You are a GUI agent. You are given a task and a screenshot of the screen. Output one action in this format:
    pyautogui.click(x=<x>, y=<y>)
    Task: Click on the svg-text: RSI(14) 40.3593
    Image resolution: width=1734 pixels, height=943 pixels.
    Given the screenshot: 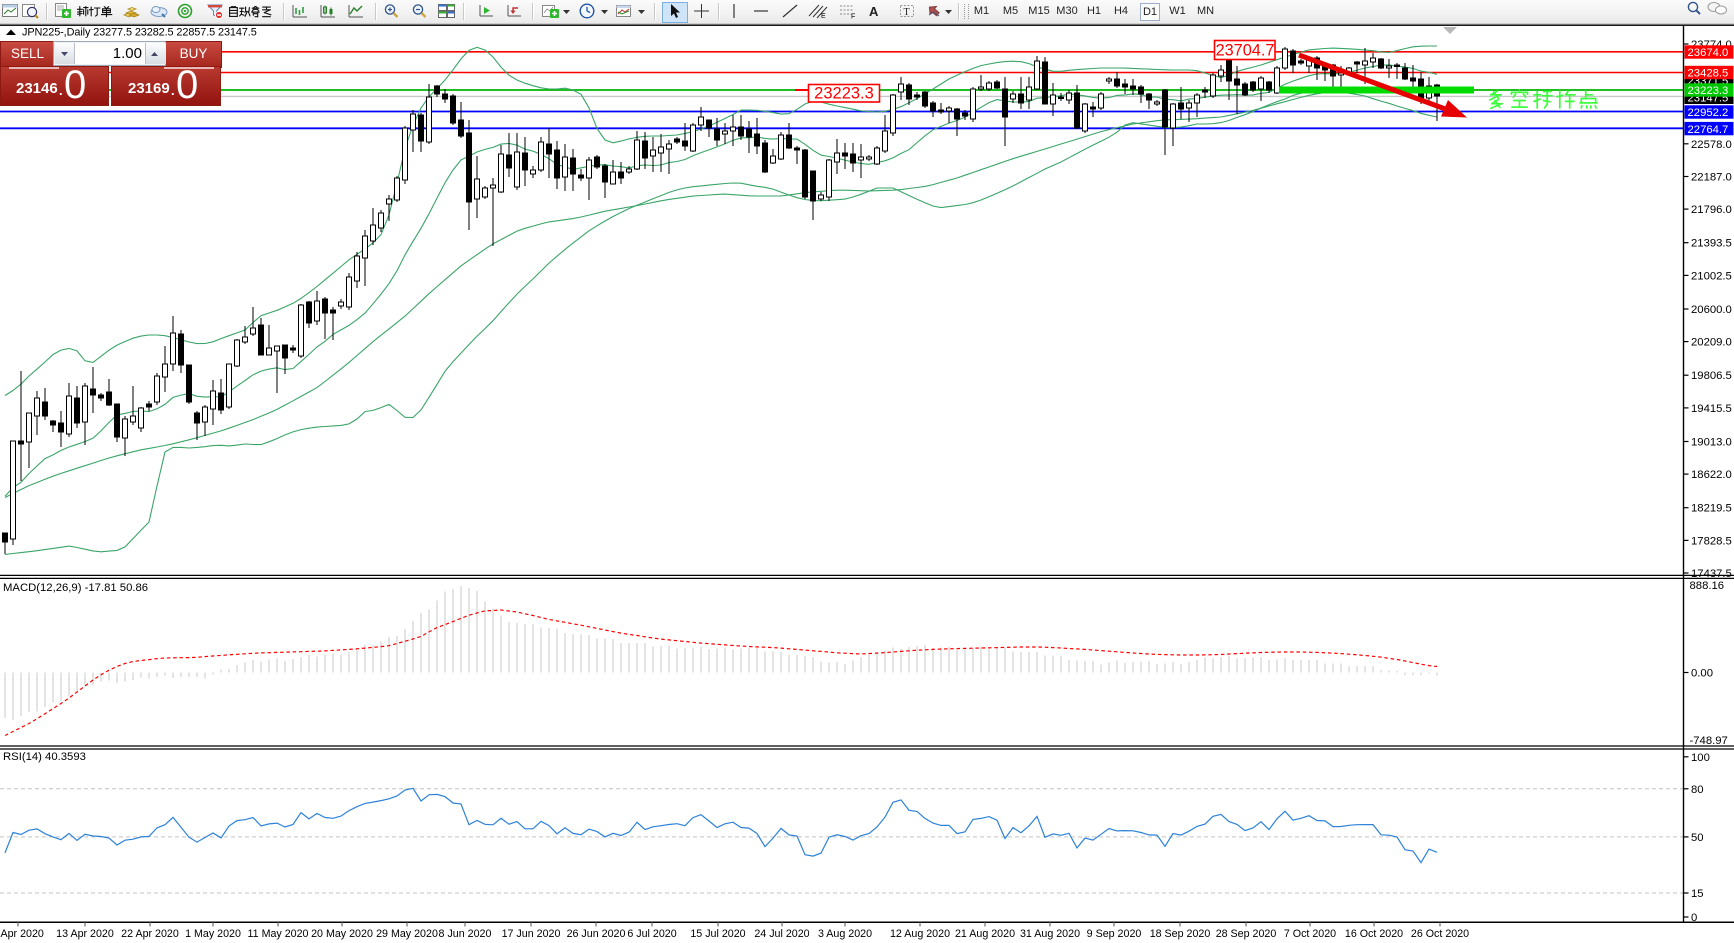 What is the action you would take?
    pyautogui.click(x=44, y=757)
    